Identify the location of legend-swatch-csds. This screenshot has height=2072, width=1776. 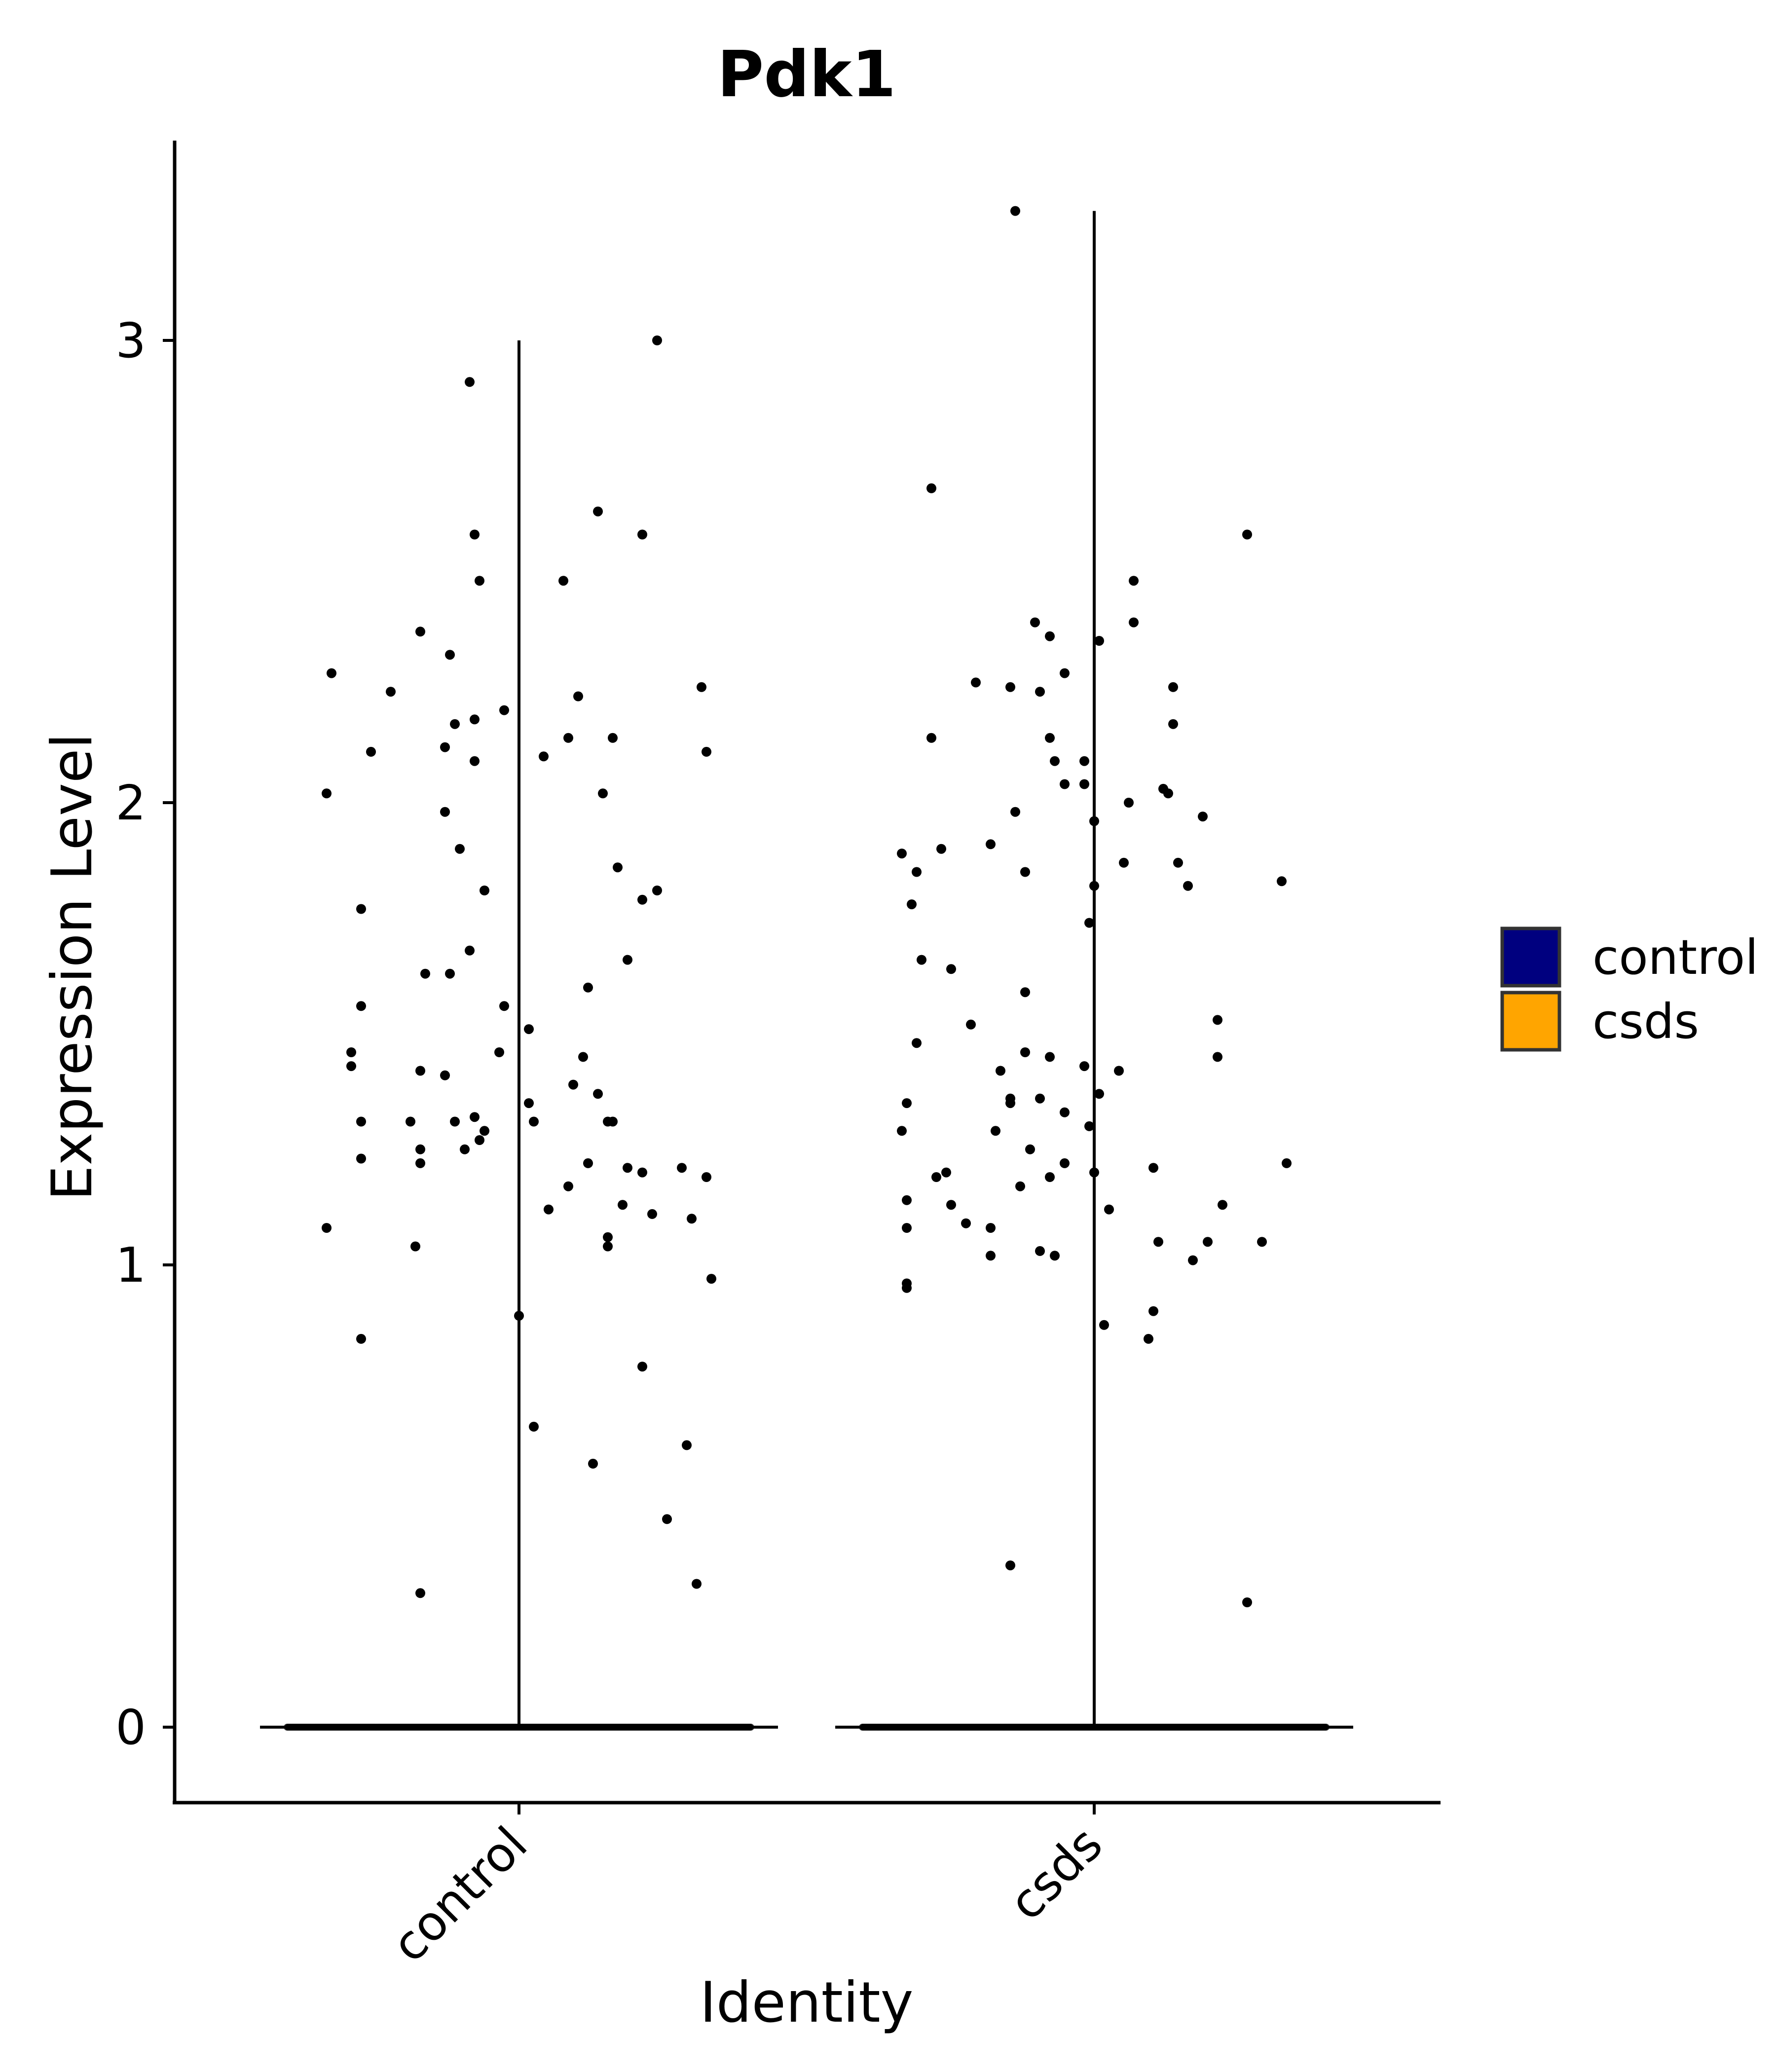
(1530, 1022).